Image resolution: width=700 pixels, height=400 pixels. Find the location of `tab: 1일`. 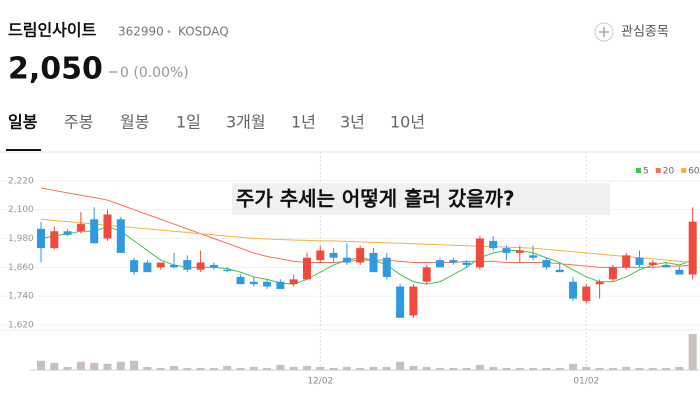

tab: 1일 is located at coordinates (188, 122).